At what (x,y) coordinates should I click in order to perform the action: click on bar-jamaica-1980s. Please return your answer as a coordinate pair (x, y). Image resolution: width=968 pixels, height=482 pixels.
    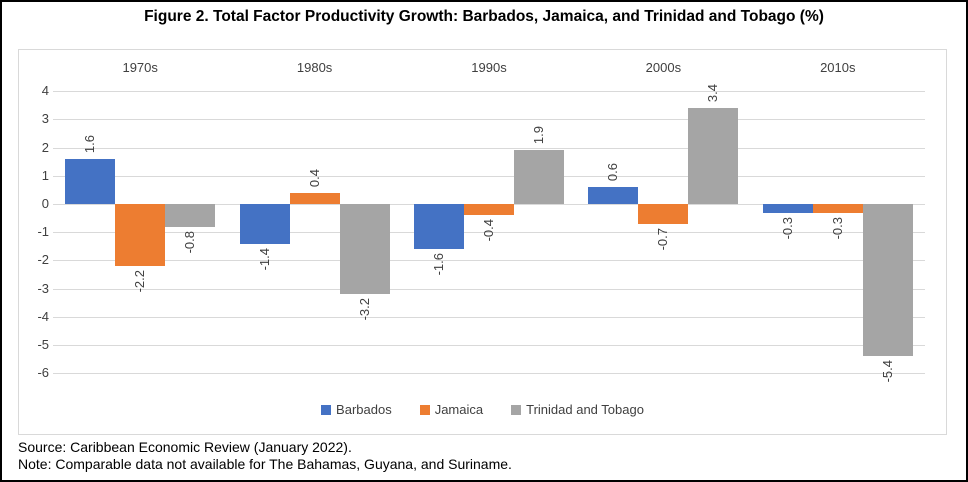
    Looking at the image, I should click on (314, 198).